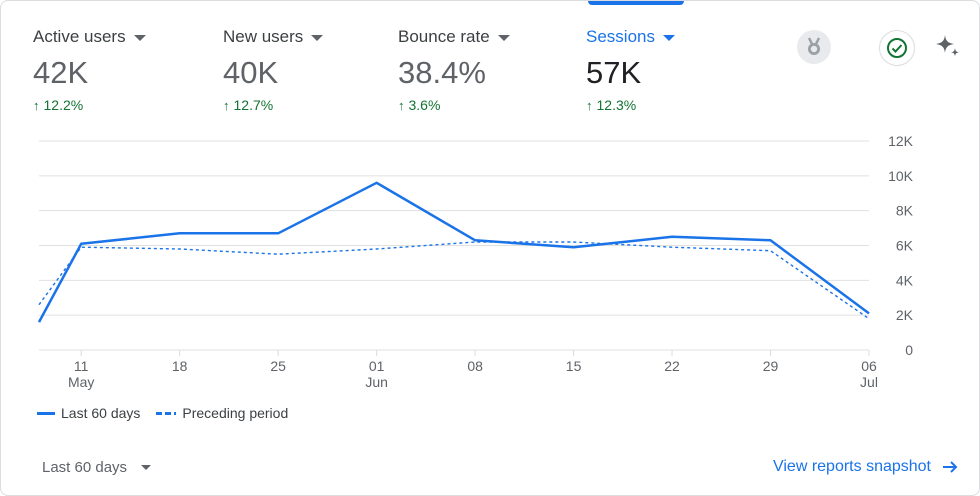  Describe the element at coordinates (814, 47) in the screenshot. I see `medal-icon` at that location.